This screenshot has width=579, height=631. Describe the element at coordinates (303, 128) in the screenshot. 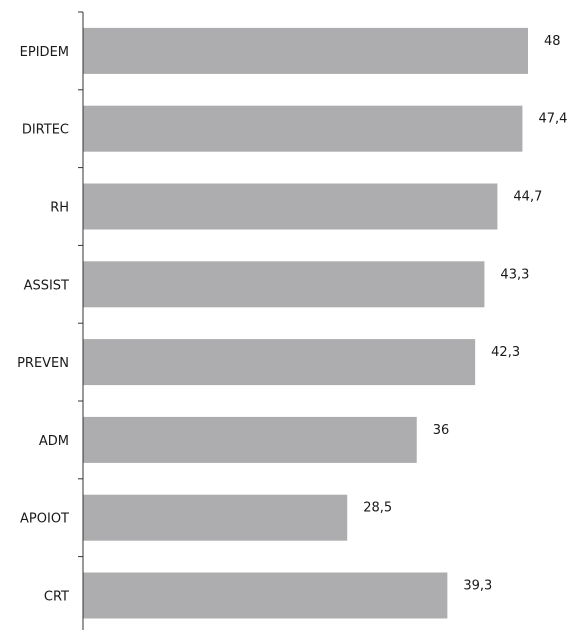

I see `bar-dirtec` at that location.